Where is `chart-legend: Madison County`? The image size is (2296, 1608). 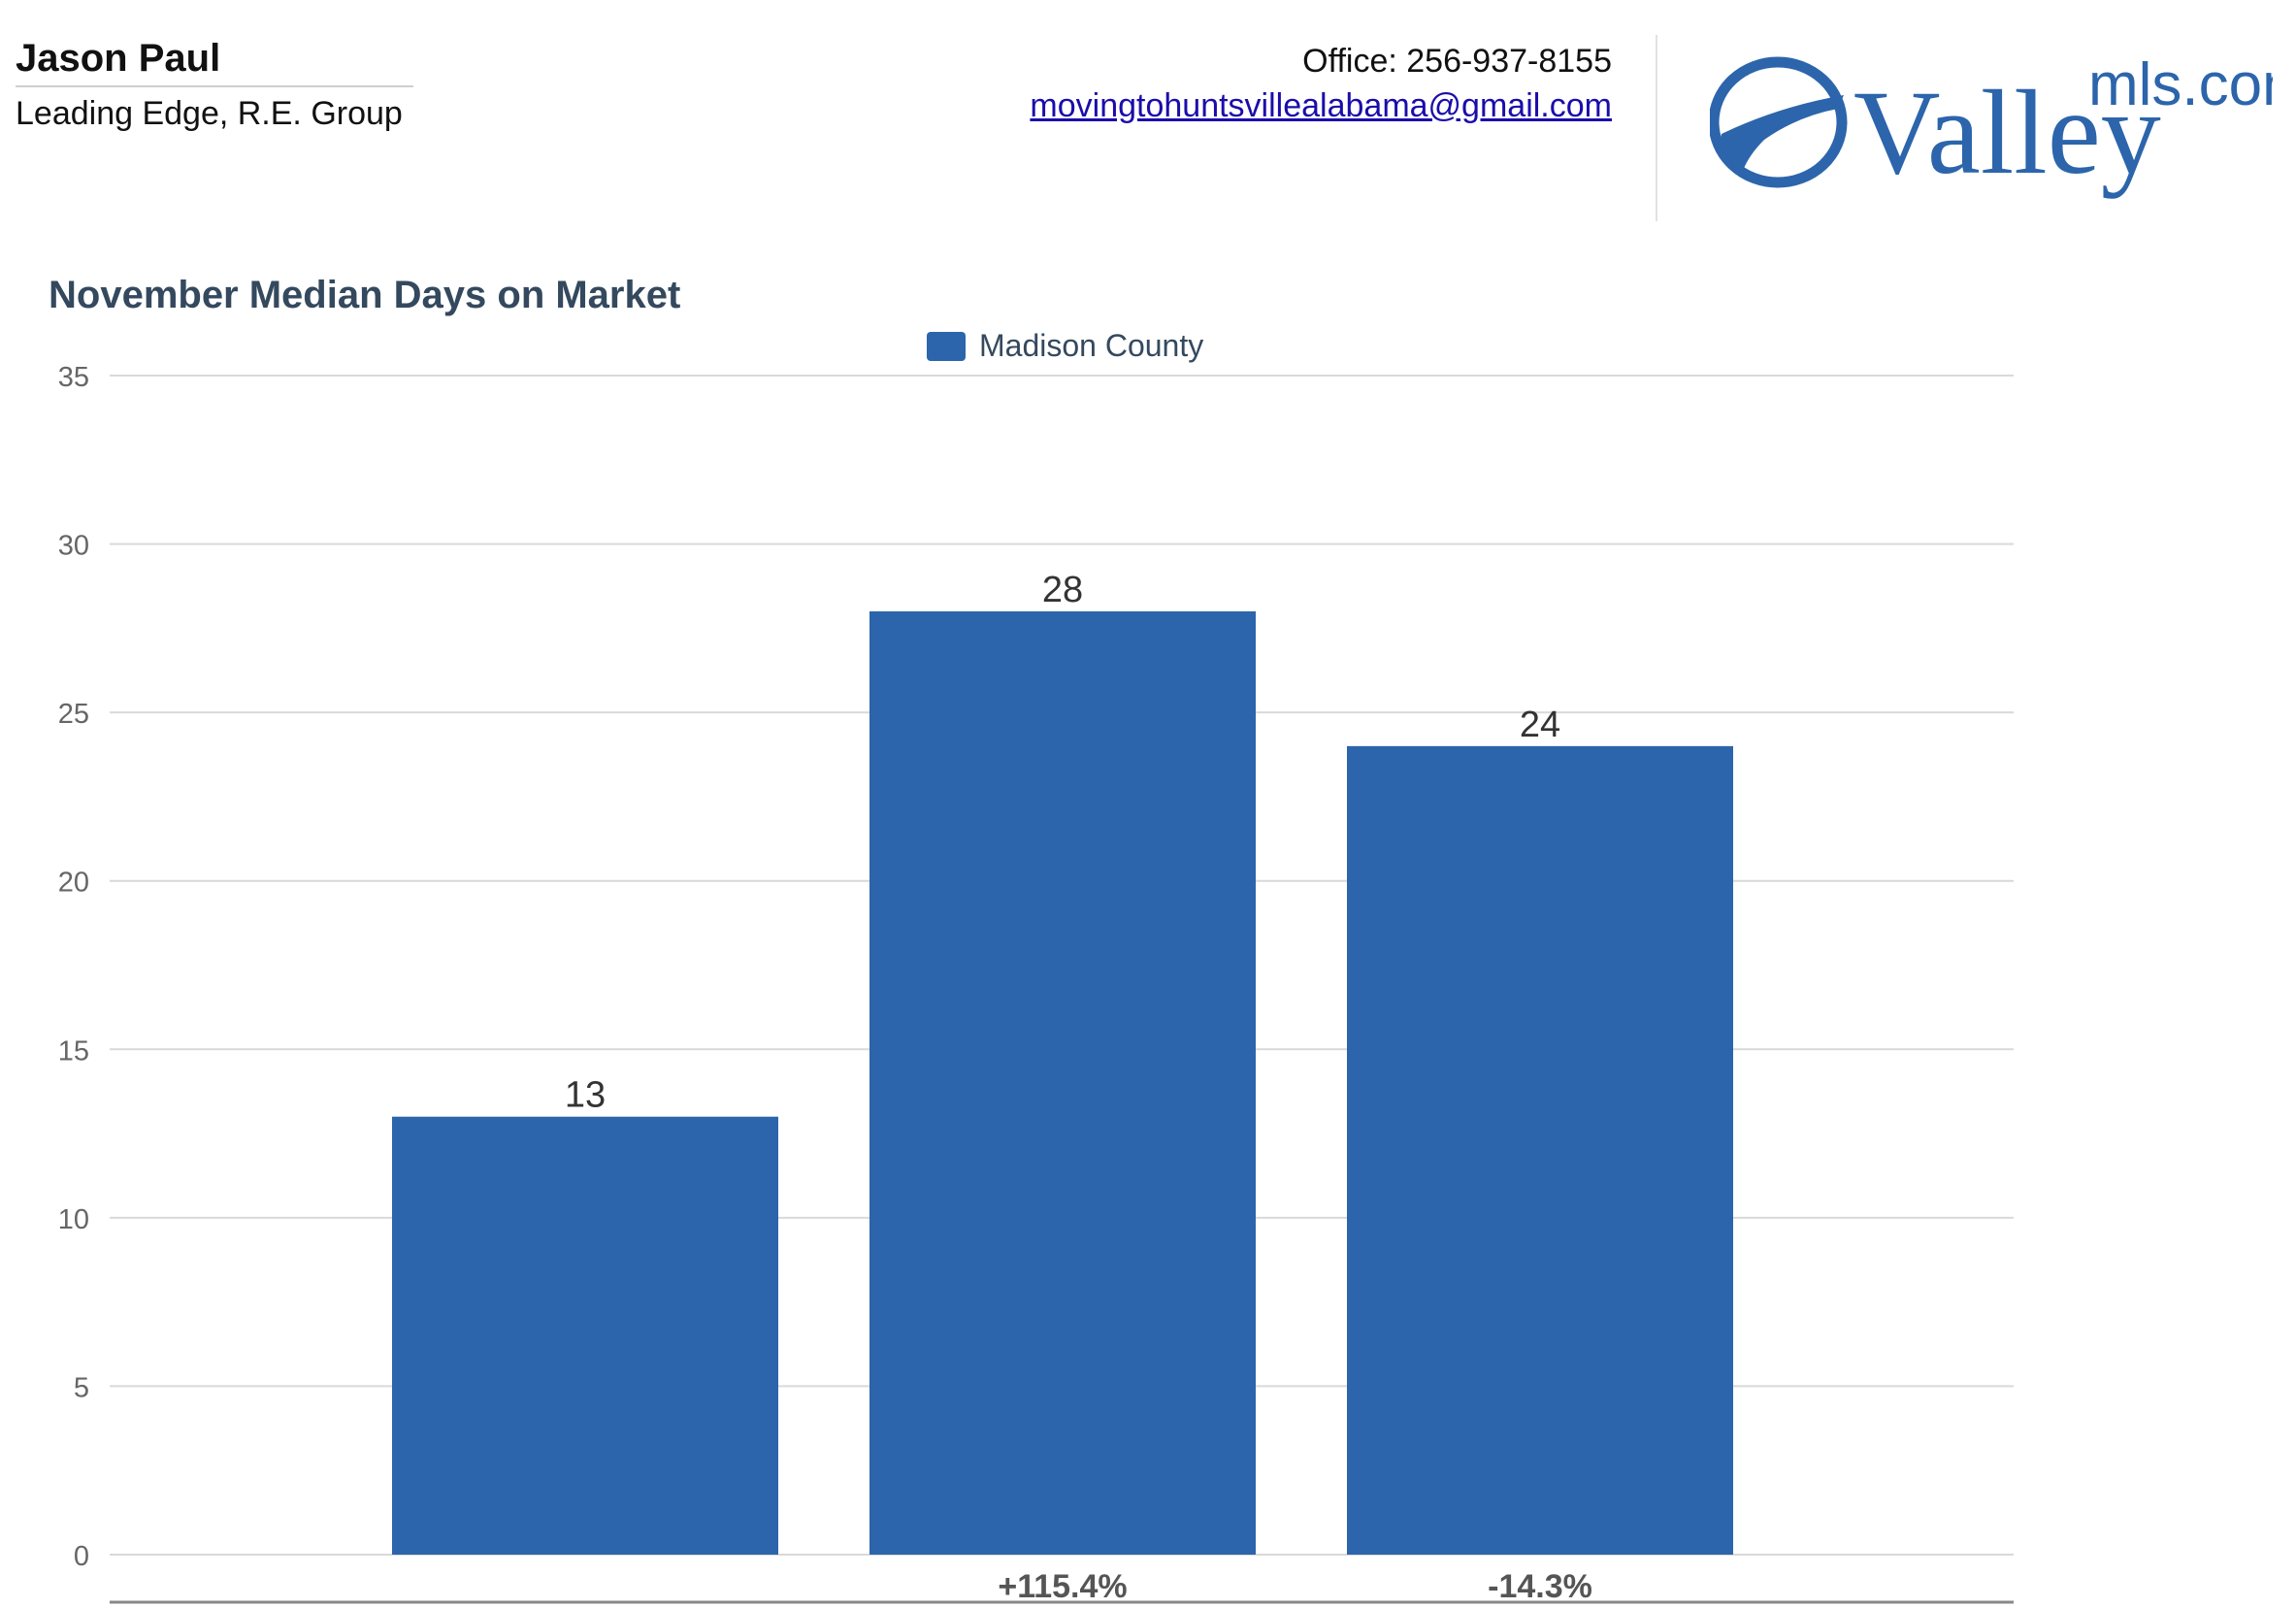
chart-legend: Madison County is located at coordinates (1065, 346).